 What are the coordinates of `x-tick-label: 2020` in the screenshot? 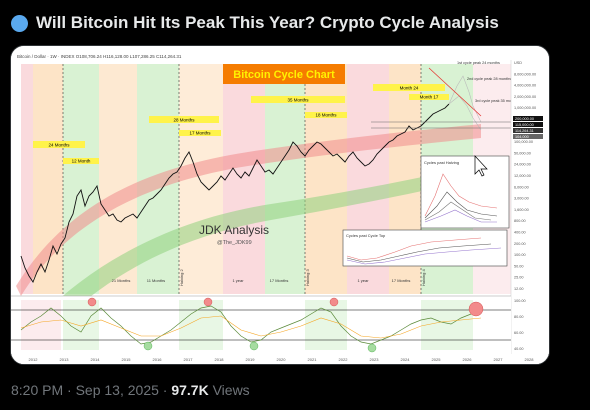 It's located at (282, 359).